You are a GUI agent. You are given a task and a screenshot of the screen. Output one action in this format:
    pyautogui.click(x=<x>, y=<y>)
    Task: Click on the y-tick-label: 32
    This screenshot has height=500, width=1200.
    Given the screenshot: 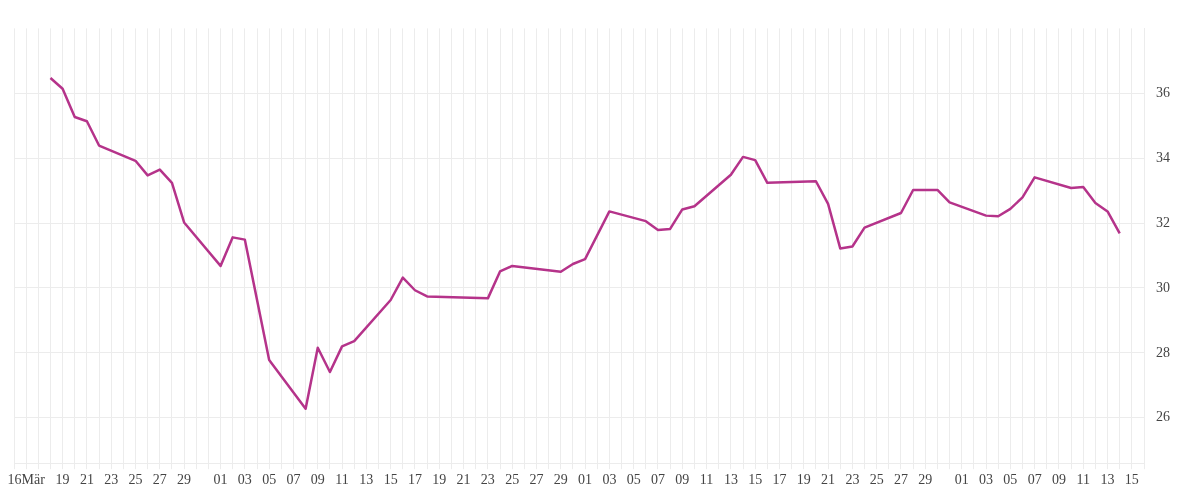 What is the action you would take?
    pyautogui.click(x=1163, y=222)
    